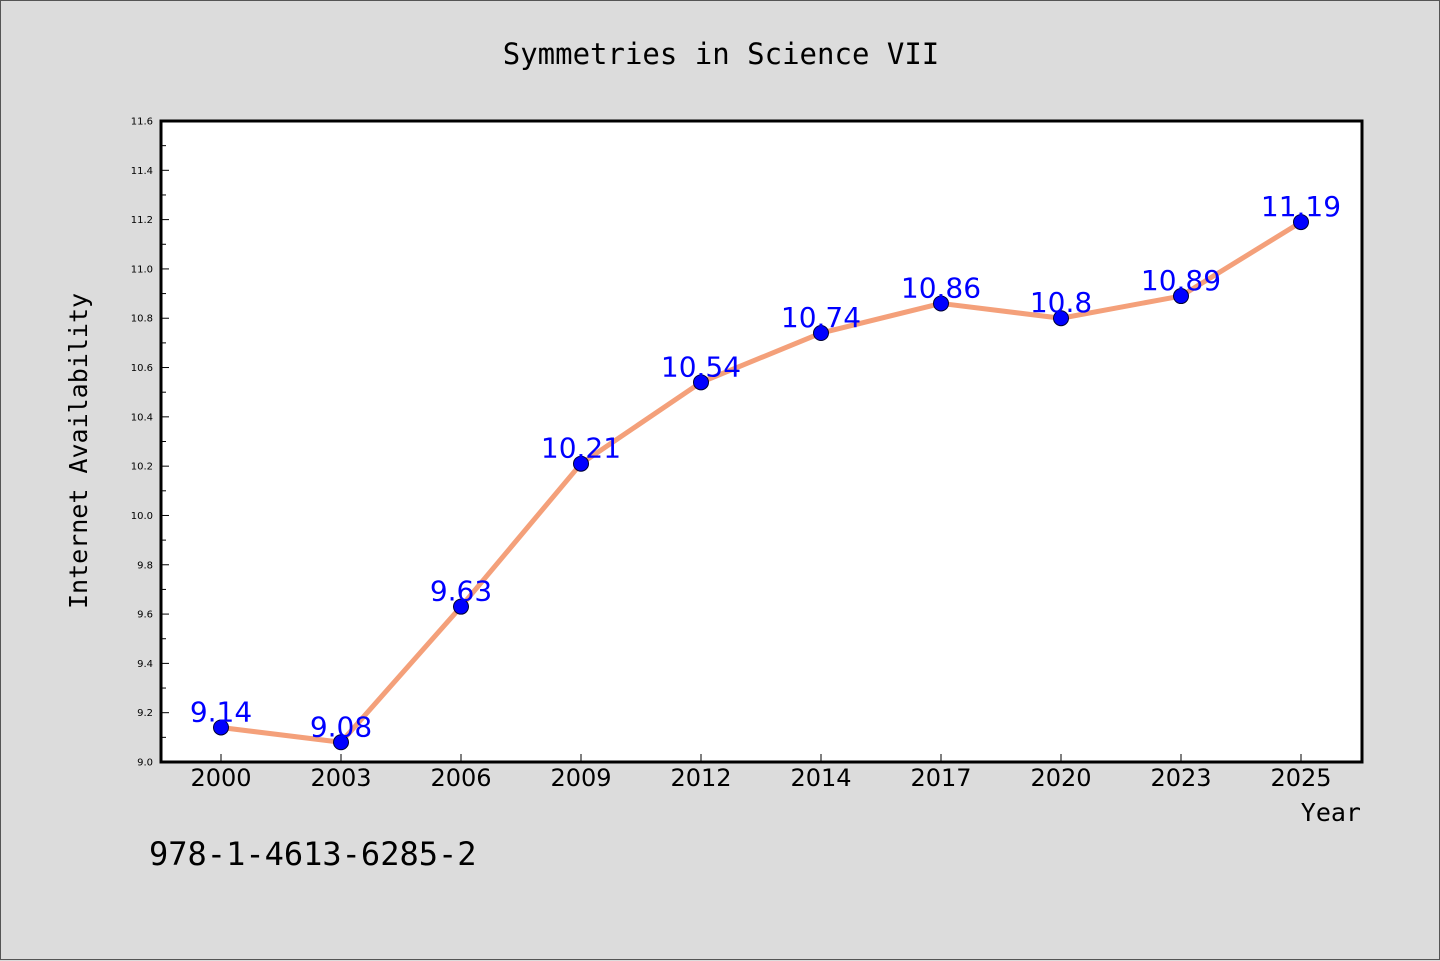 The image size is (1440, 961). What do you see at coordinates (1060, 778) in the screenshot?
I see `x-tick-label: 2020` at bounding box center [1060, 778].